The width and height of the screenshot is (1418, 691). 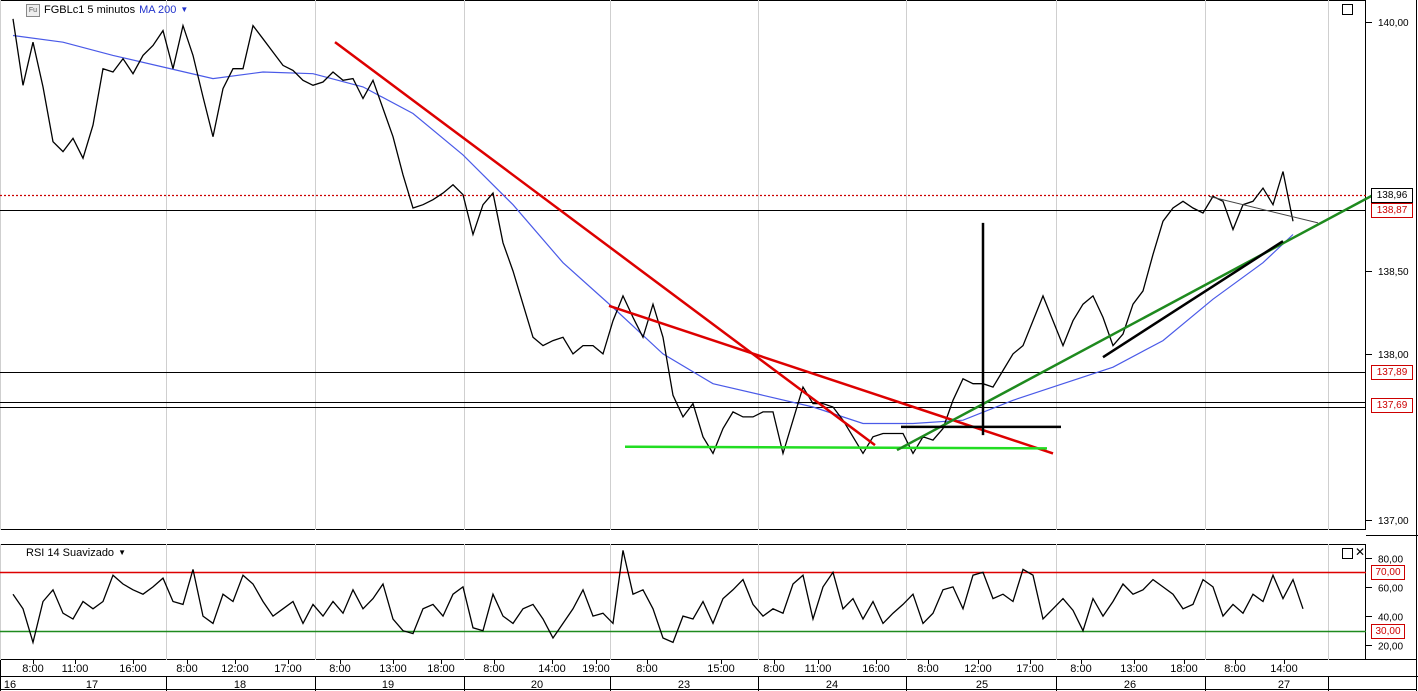 I want to click on price-tag: 138,87, so click(x=1392, y=210).